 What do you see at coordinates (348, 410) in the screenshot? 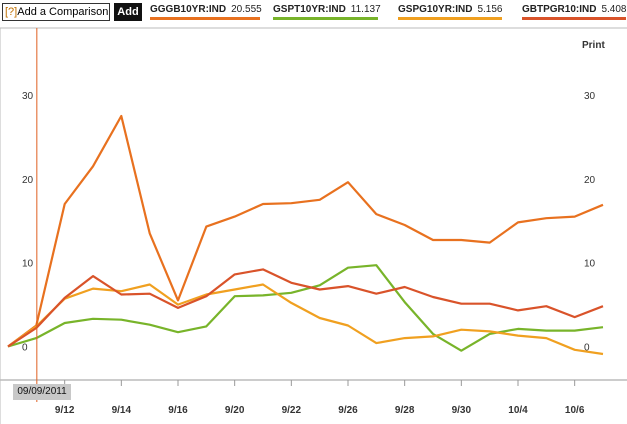
I see `x-tick-label: 9/26` at bounding box center [348, 410].